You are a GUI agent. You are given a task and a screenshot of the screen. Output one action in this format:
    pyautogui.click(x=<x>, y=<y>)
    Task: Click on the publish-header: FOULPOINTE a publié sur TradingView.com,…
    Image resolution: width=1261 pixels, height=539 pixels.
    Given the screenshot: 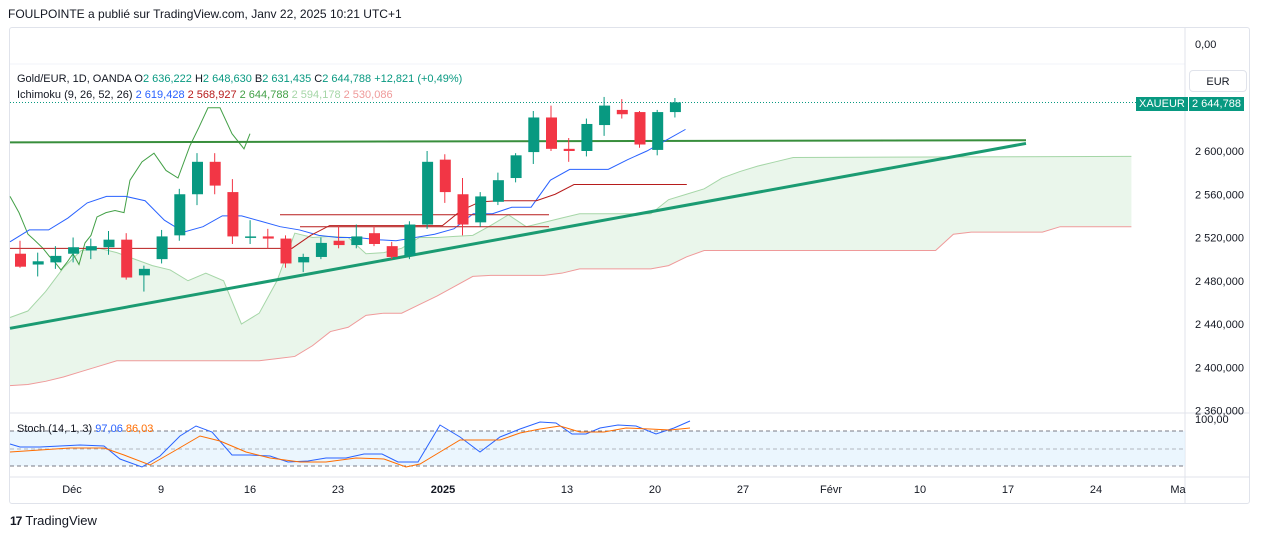 What is the action you would take?
    pyautogui.click(x=205, y=14)
    